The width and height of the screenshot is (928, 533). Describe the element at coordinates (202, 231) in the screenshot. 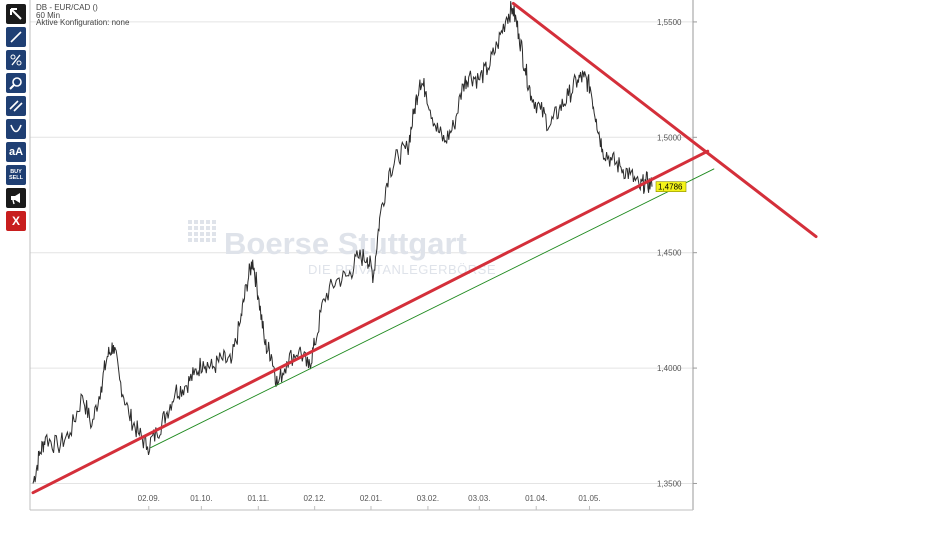

I see `watermark-logo-icon` at that location.